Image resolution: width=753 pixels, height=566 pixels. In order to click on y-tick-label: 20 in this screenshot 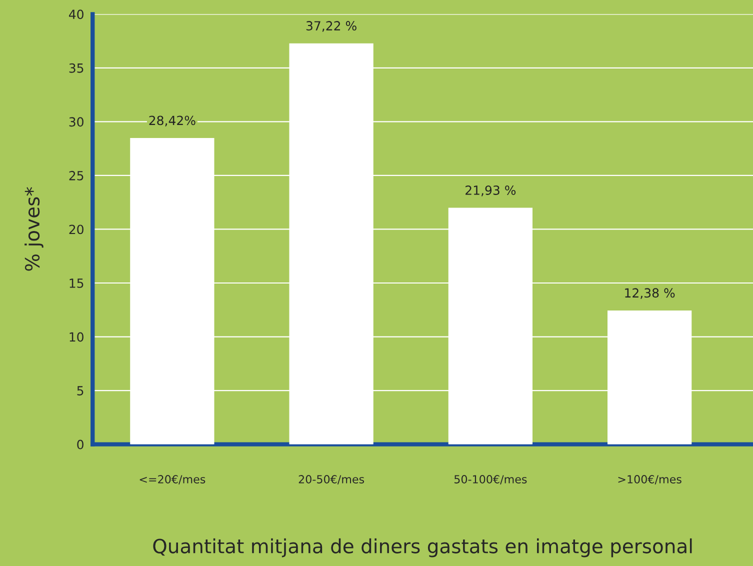, I will do `click(76, 229)`.